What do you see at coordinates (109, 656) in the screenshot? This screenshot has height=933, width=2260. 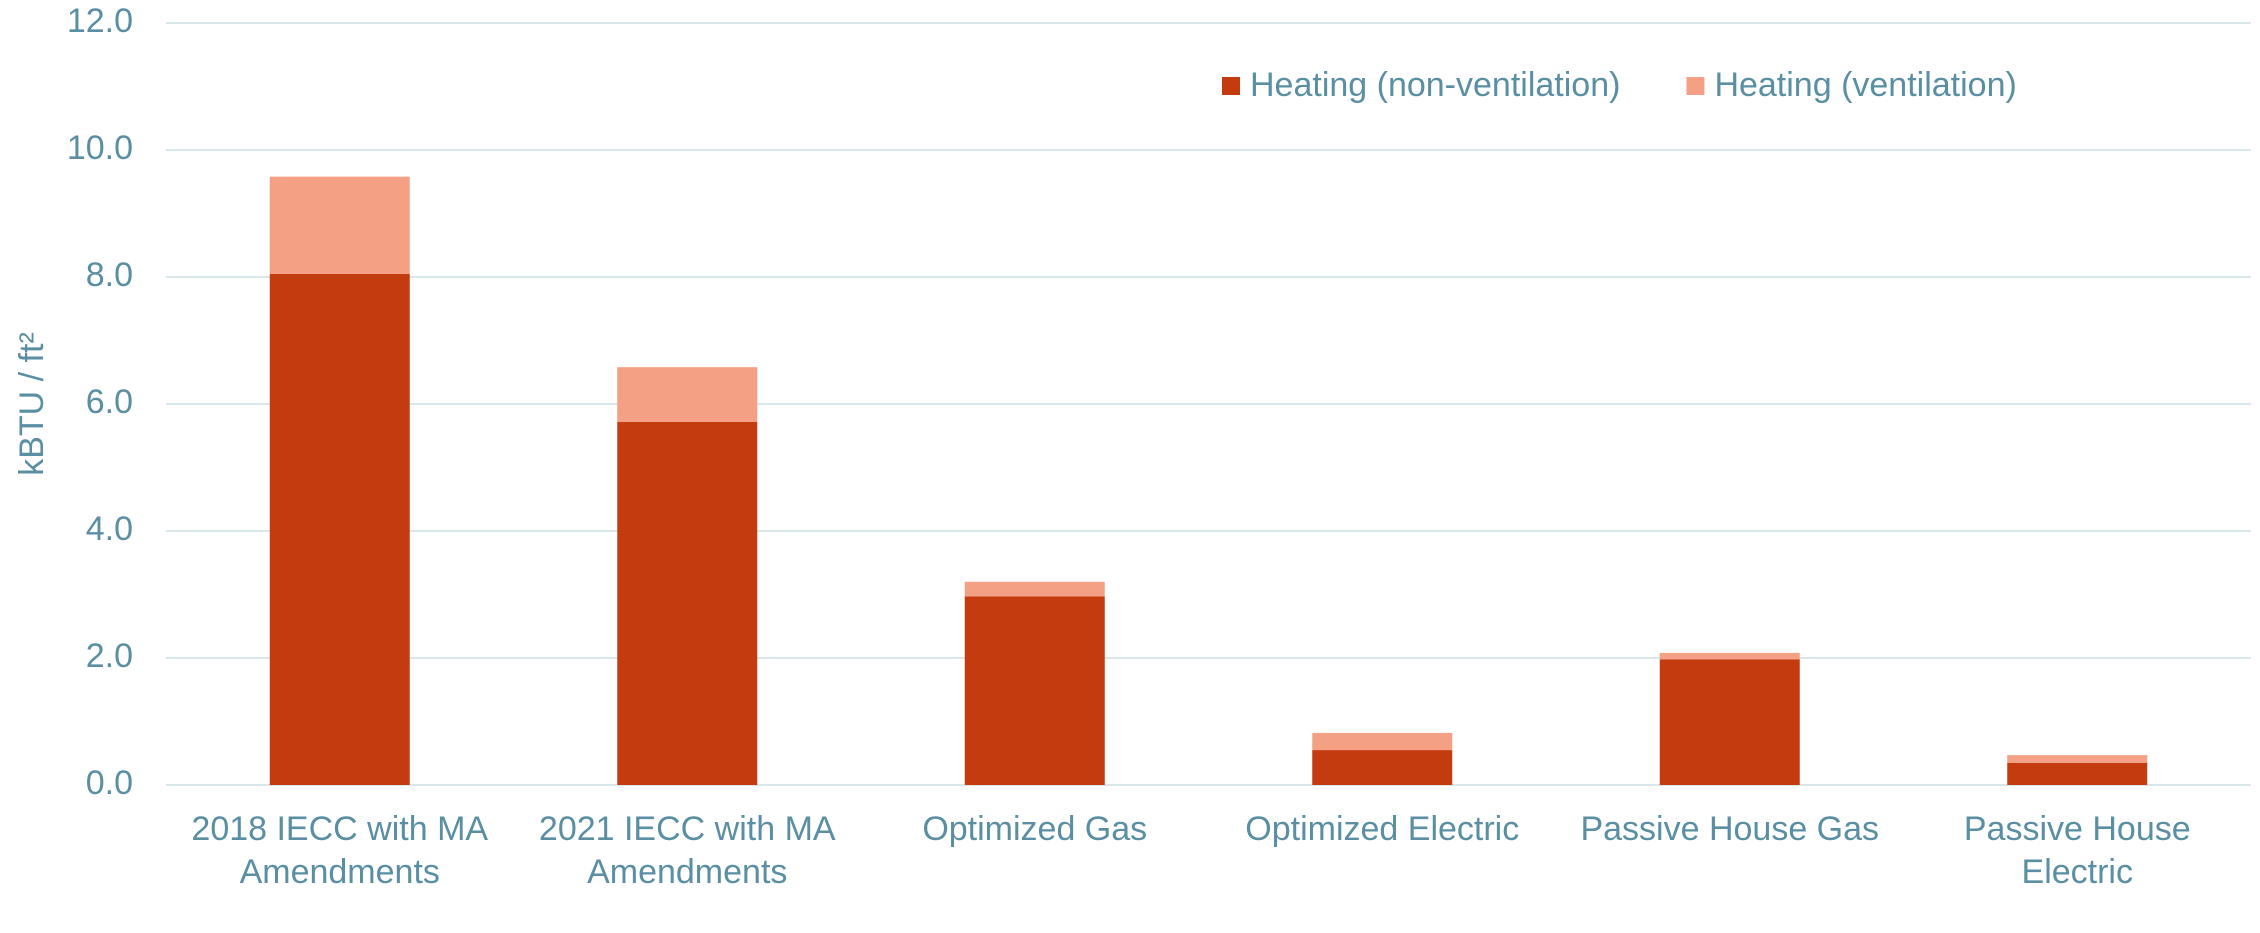 I see `y-tick-label: 2.0` at bounding box center [109, 656].